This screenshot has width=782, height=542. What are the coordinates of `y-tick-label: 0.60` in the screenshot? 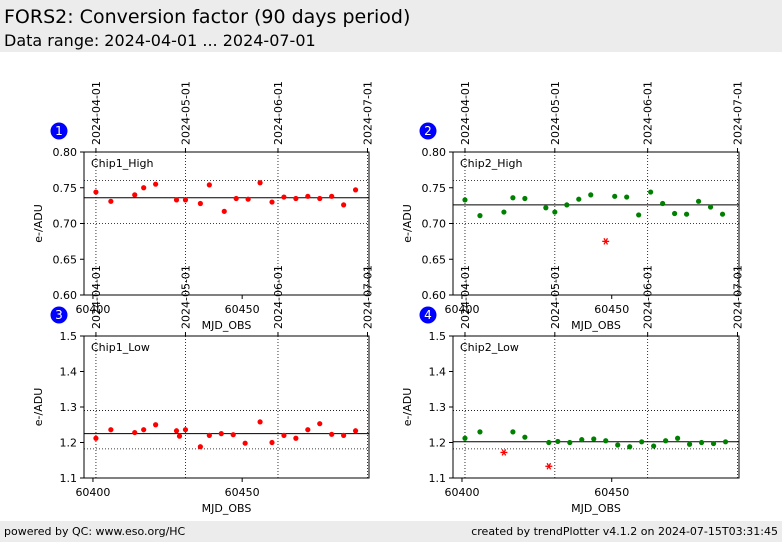 It's located at (434, 295).